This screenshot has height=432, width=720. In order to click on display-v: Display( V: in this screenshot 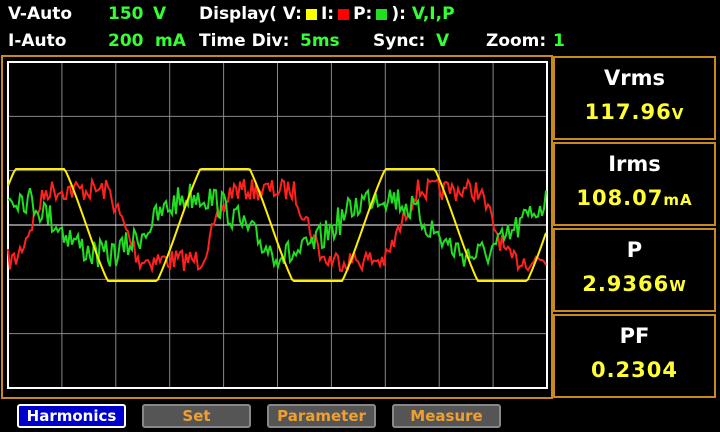, I will do `click(250, 14)`.